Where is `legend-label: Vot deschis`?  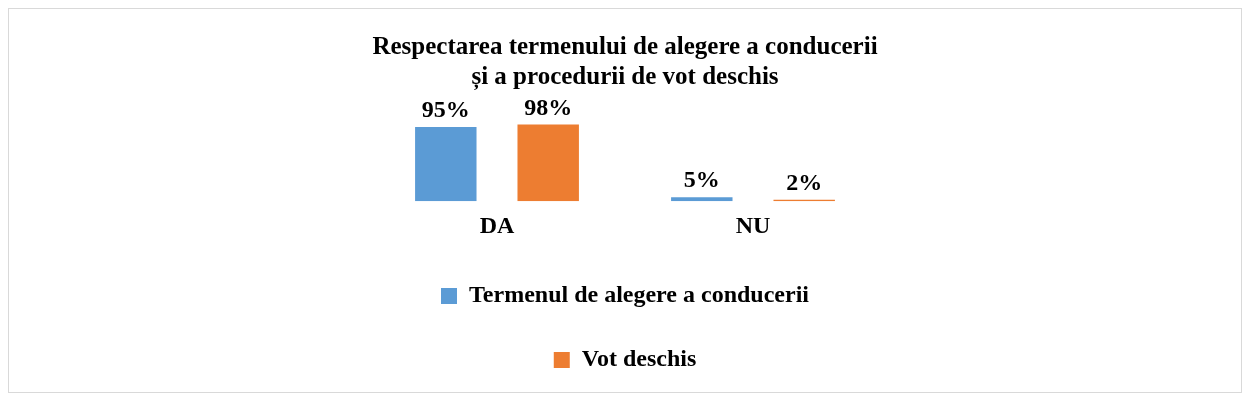 legend-label: Vot deschis is located at coordinates (639, 358).